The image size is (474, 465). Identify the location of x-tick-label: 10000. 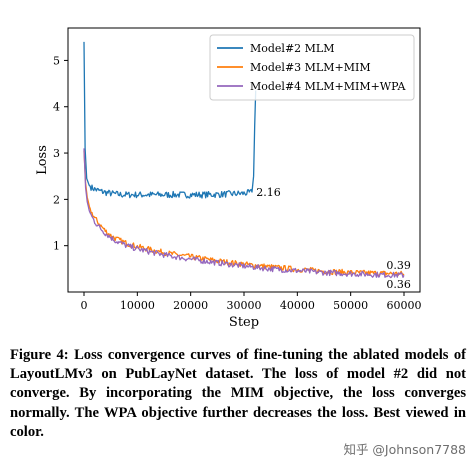
(137, 305).